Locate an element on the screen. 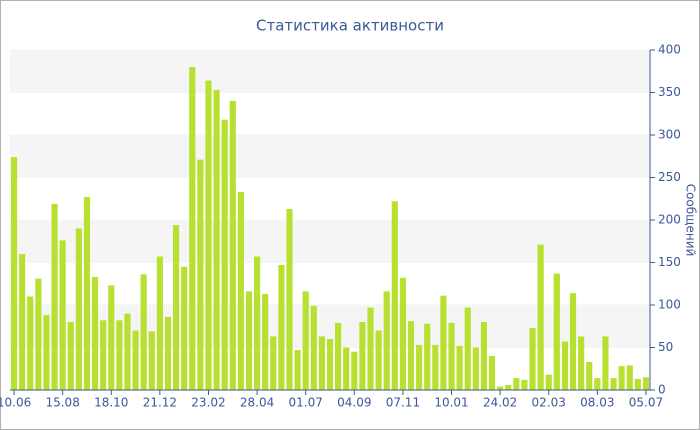 Image resolution: width=700 pixels, height=430 pixels. x-tick-label: 18.10 is located at coordinates (111, 403).